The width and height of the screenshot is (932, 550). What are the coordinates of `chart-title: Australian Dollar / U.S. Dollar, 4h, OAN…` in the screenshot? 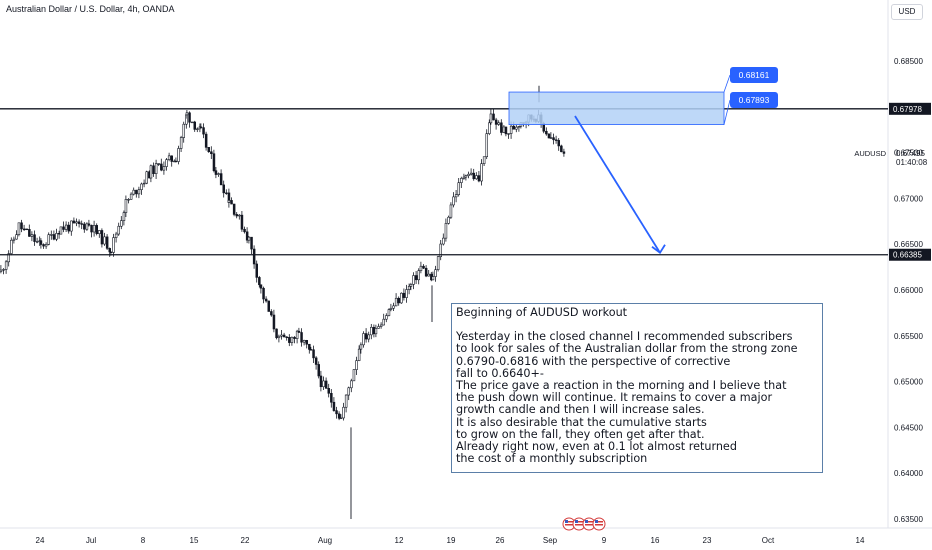 It's located at (90, 9).